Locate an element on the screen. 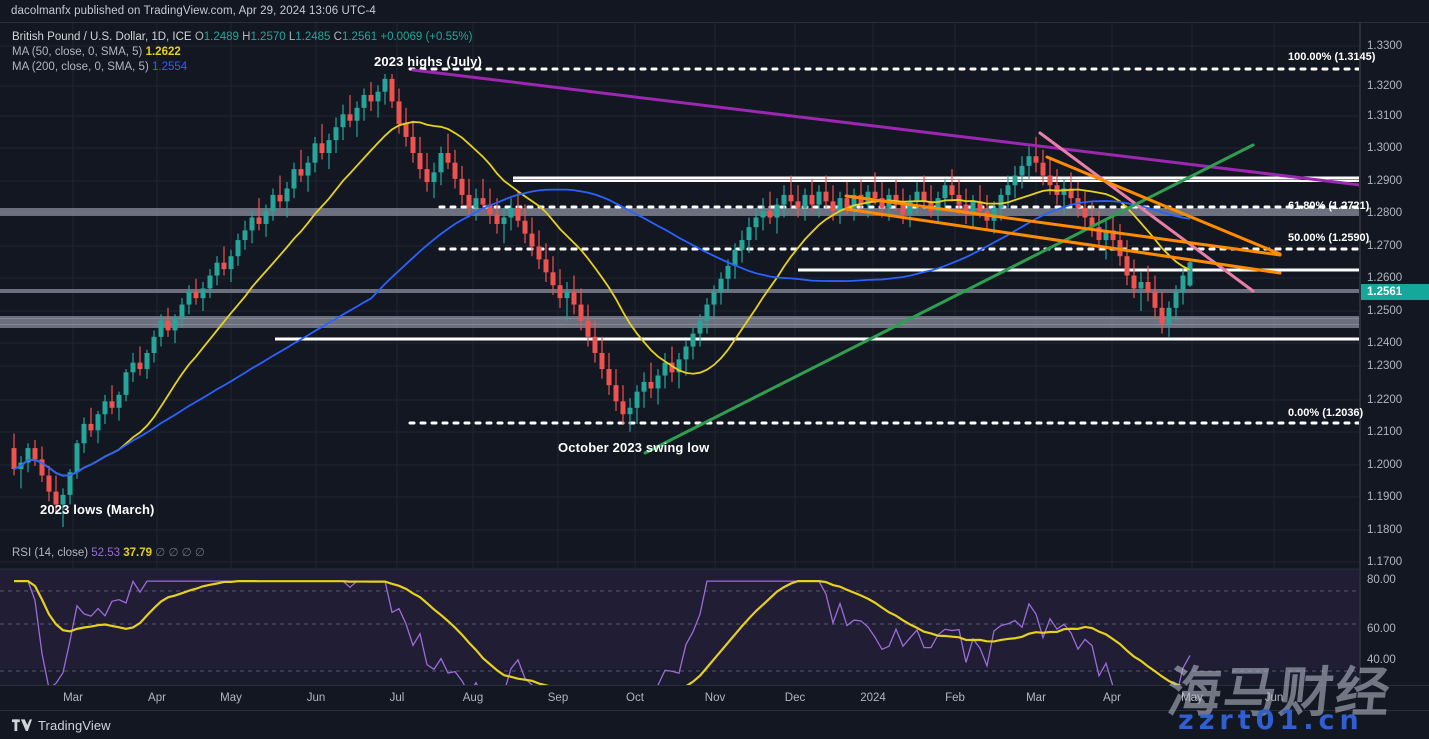 The width and height of the screenshot is (1429, 739). tradingview-logo: TradingView is located at coordinates (61, 725).